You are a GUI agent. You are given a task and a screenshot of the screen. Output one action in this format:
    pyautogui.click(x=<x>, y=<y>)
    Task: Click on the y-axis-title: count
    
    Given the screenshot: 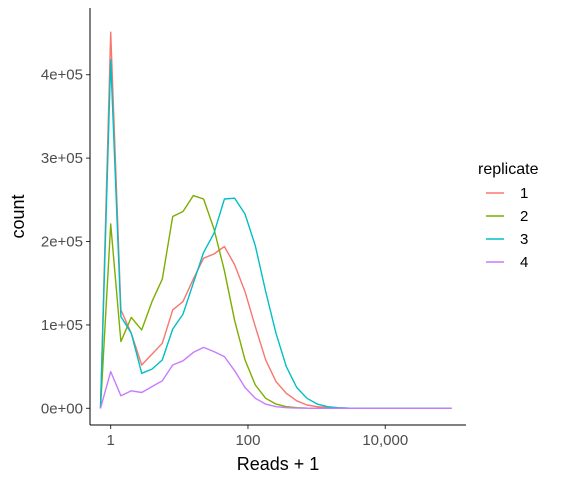 What is the action you would take?
    pyautogui.click(x=18, y=216)
    